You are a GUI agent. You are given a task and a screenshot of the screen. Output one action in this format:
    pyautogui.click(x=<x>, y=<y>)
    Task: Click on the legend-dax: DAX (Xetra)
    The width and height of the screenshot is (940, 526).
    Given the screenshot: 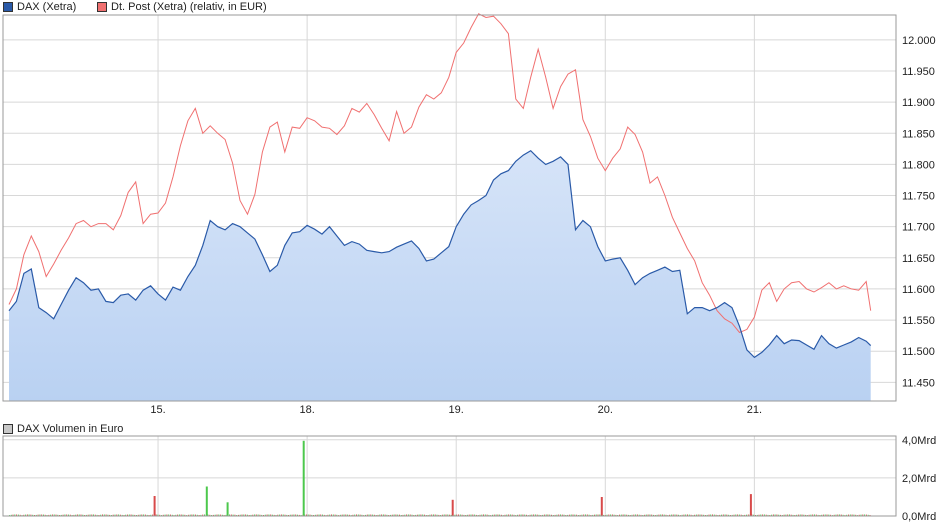 What is the action you would take?
    pyautogui.click(x=39, y=7)
    